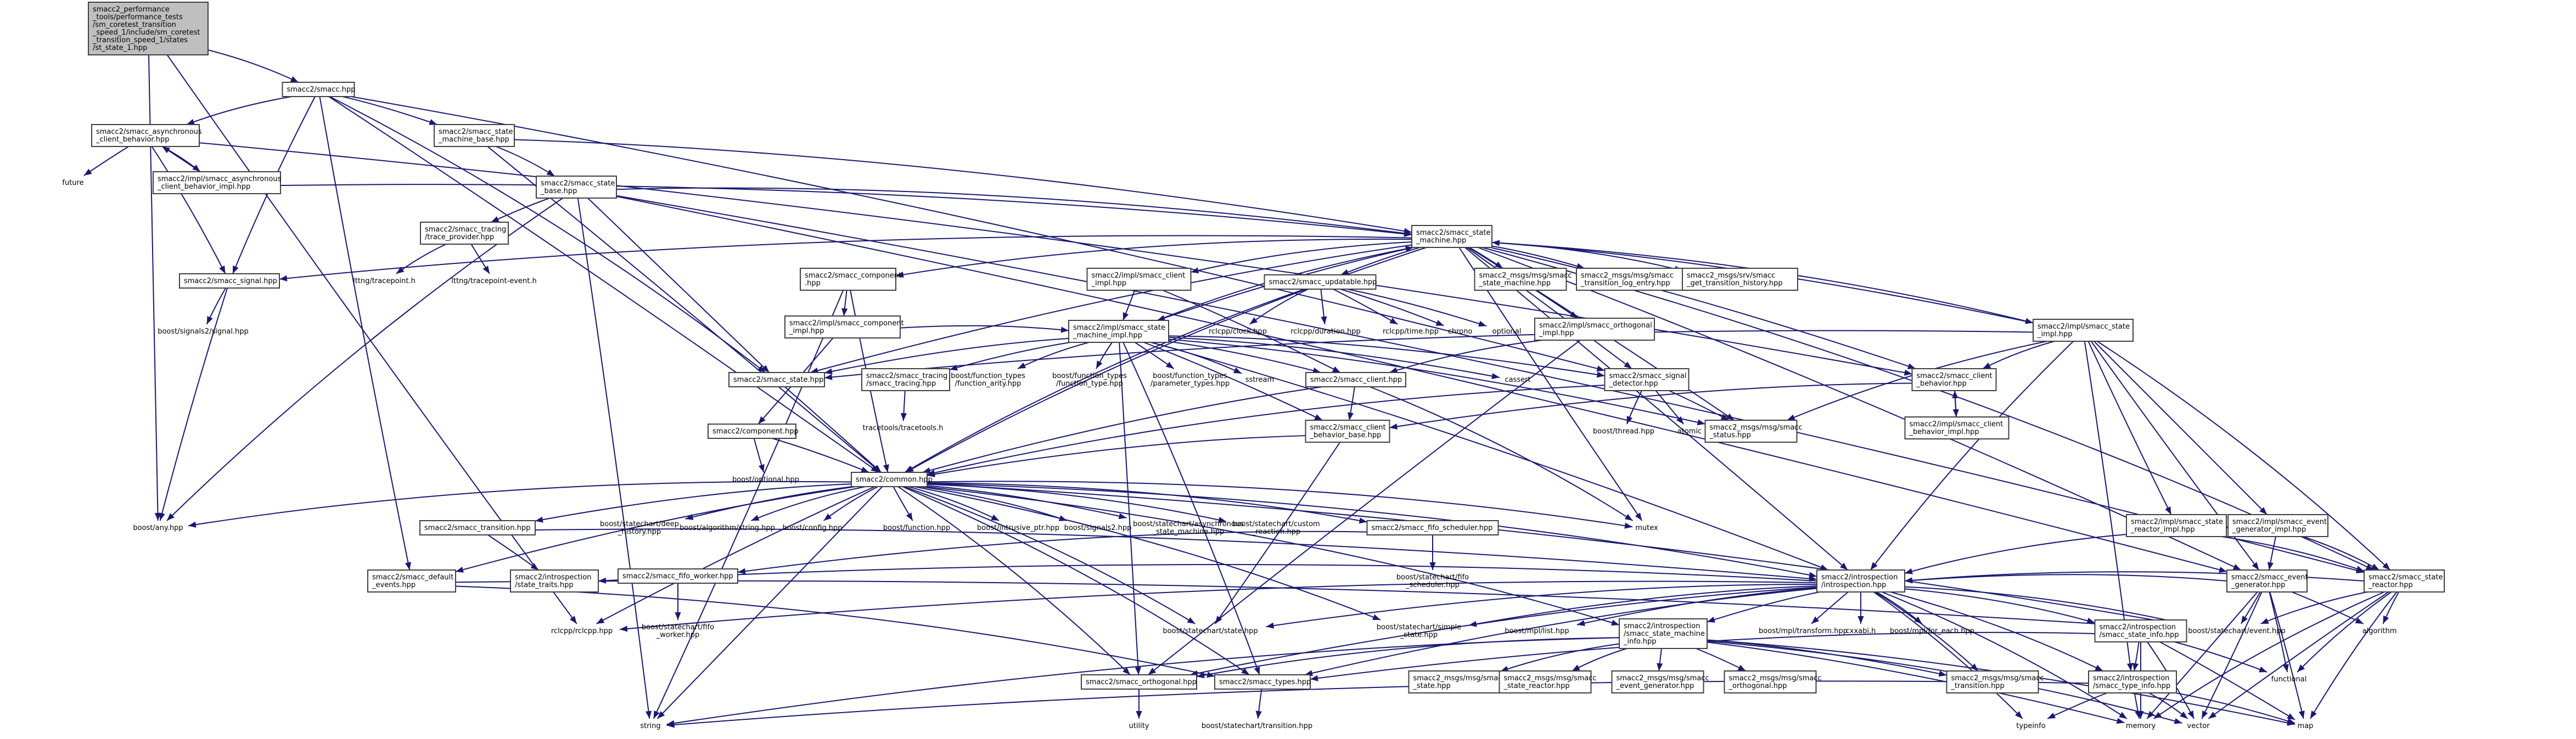 The height and width of the screenshot is (739, 2576). Describe the element at coordinates (2379, 631) in the screenshot. I see `node-algorithm: algorithm` at that location.